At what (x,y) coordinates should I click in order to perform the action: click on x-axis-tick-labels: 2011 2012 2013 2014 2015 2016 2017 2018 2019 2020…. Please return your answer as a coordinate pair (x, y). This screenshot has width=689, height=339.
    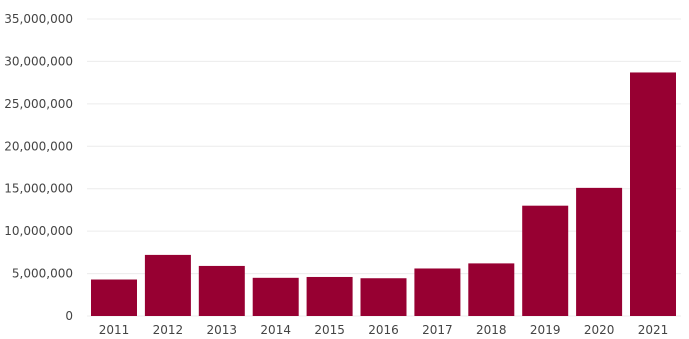
    Looking at the image, I should click on (384, 330).